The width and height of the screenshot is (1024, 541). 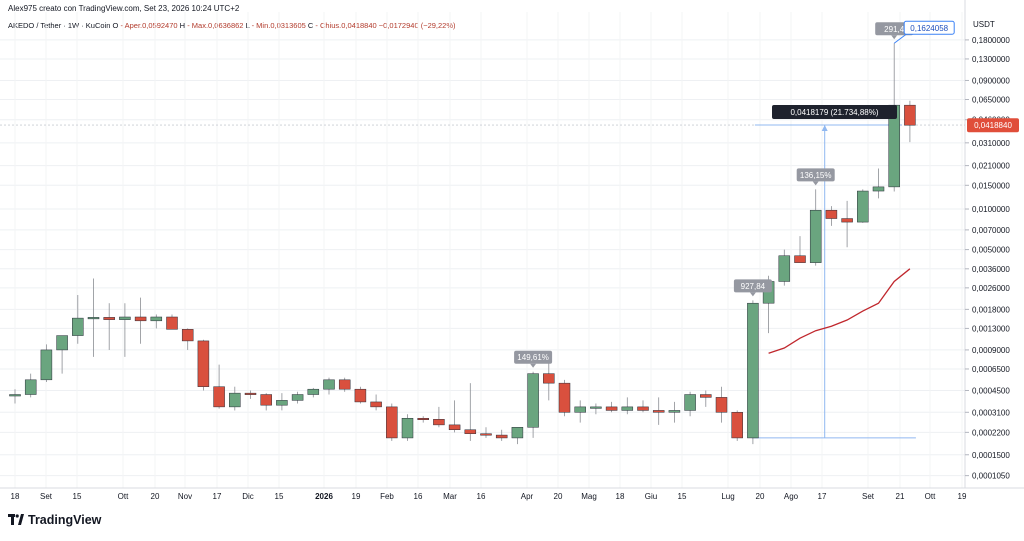 I want to click on y-tick-label: 0,0002200, so click(x=991, y=432).